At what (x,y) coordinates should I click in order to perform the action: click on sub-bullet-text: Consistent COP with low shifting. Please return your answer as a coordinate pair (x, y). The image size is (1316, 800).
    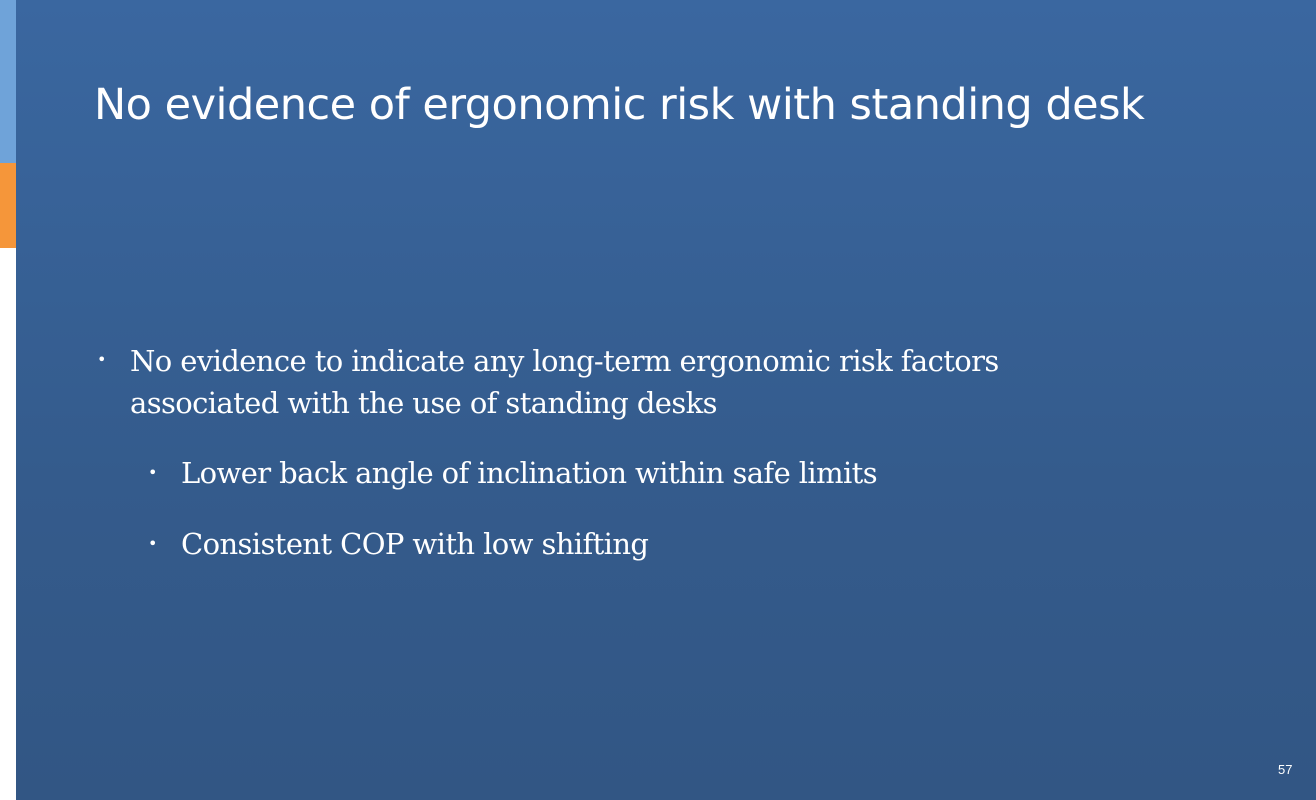
    Looking at the image, I should click on (415, 544).